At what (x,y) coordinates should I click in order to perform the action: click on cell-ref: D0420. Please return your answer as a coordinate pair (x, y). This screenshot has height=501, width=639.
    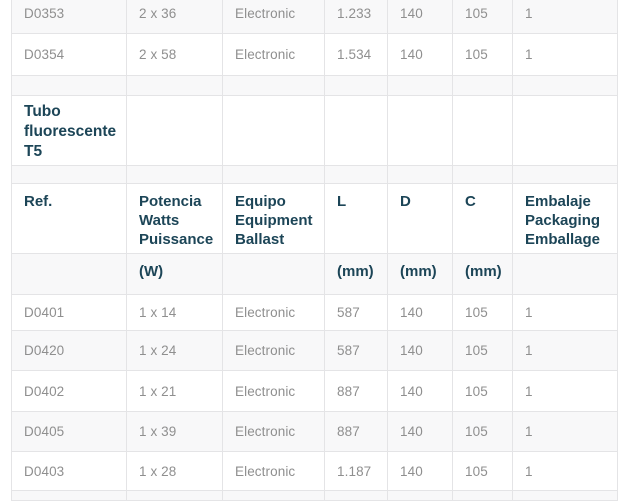
    Looking at the image, I should click on (69, 350).